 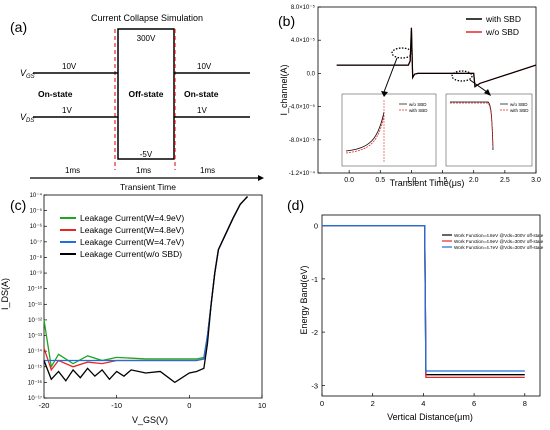 What do you see at coordinates (146, 38) in the screenshot?
I see `vds-high-value: 300V` at bounding box center [146, 38].